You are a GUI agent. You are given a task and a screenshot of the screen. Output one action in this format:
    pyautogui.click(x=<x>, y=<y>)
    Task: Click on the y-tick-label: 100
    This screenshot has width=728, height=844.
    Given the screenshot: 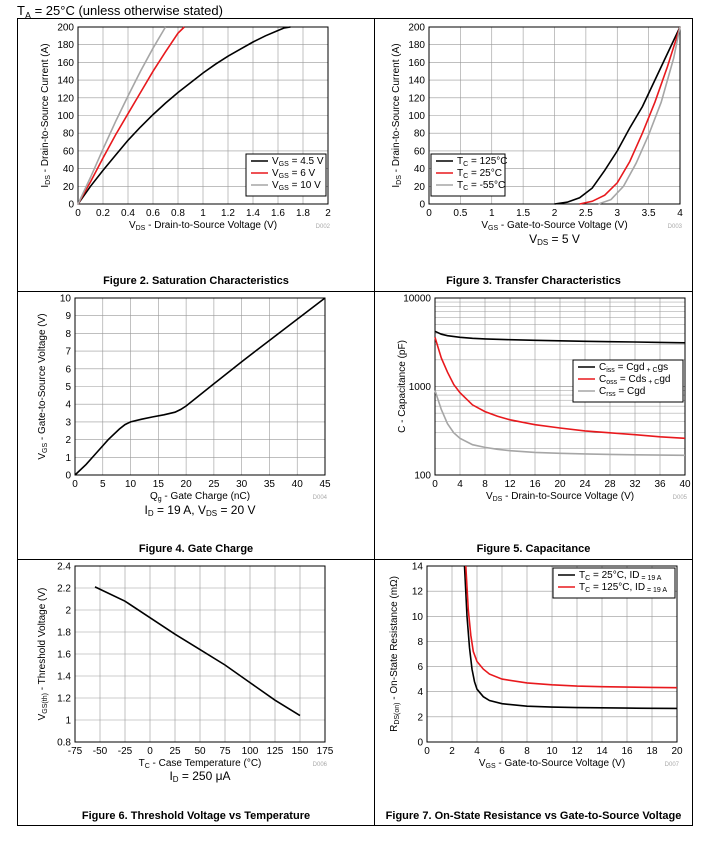 What is the action you would take?
    pyautogui.click(x=422, y=476)
    